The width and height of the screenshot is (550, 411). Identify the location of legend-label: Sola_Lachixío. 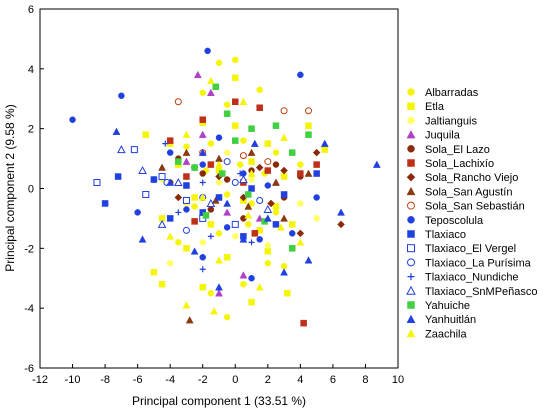
(459, 164).